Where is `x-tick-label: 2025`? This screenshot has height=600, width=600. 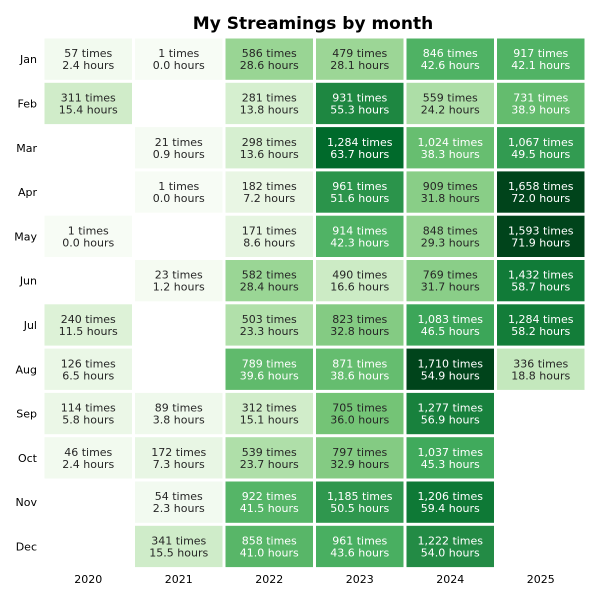
x-tick-label: 2025 is located at coordinates (541, 579).